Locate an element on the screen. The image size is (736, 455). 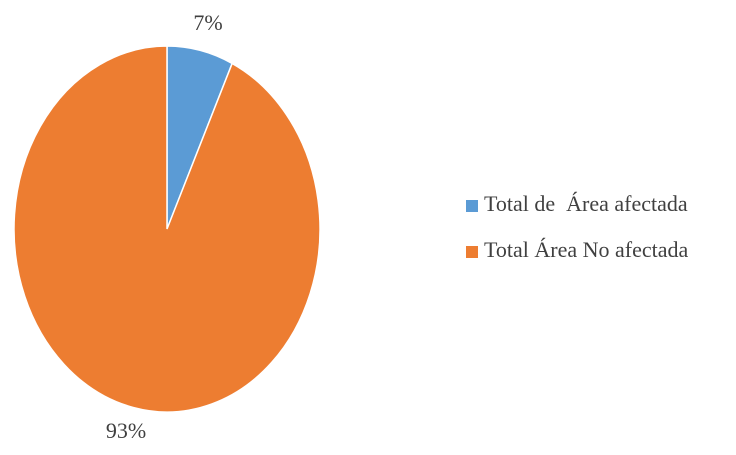
legend-label: Total Área No afectada is located at coordinates (586, 249).